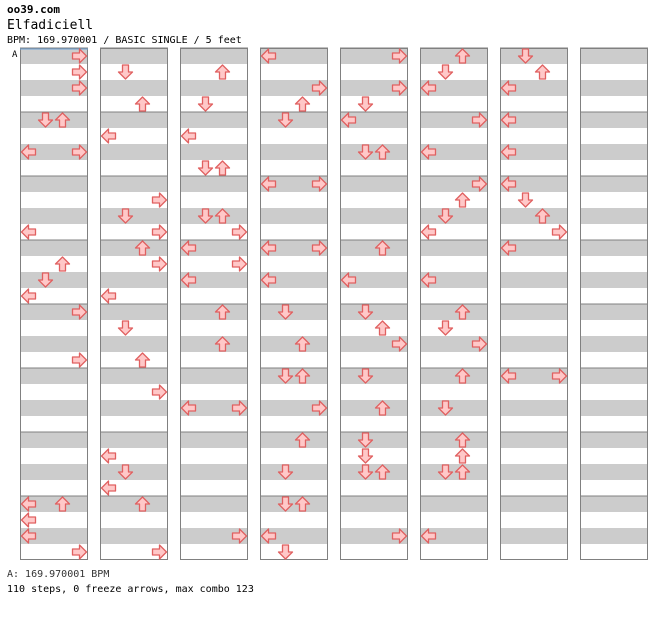  Describe the element at coordinates (124, 40) in the screenshot. I see `chart-meta: BPM: 169.970001 / BASIC SINGLE / 5 feet` at that location.